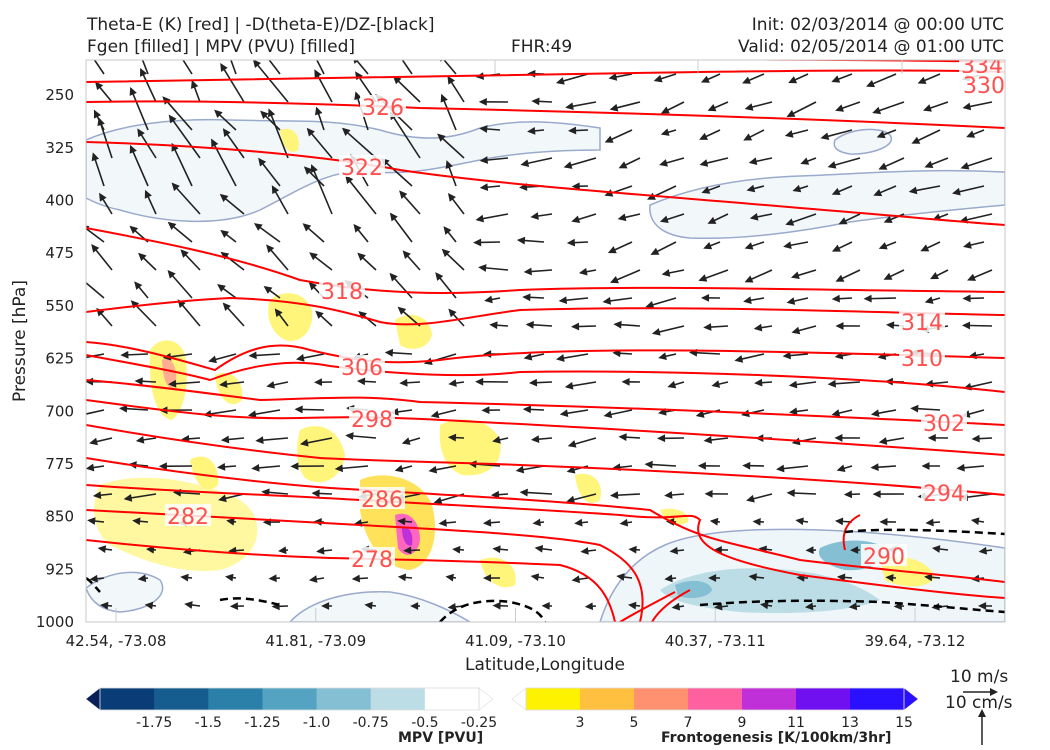  What do you see at coordinates (519, 699) in the screenshot?
I see `colorbar-extend-left` at bounding box center [519, 699].